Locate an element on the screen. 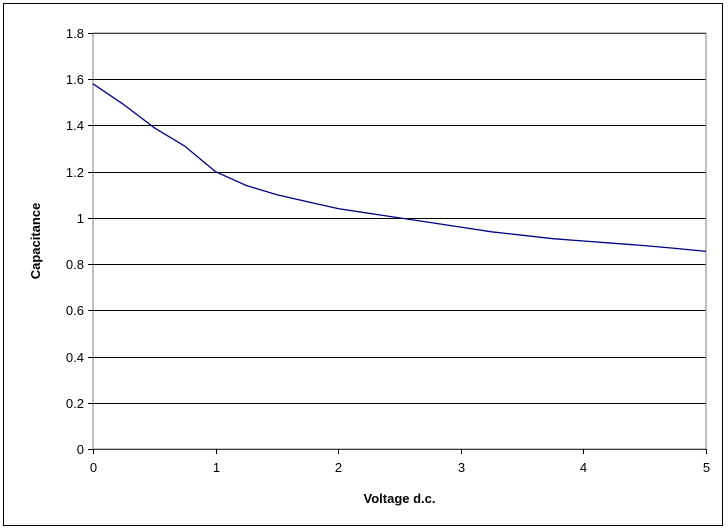 Image resolution: width=728 pixels, height=531 pixels. y-tick-label: 1.6 is located at coordinates (75, 79).